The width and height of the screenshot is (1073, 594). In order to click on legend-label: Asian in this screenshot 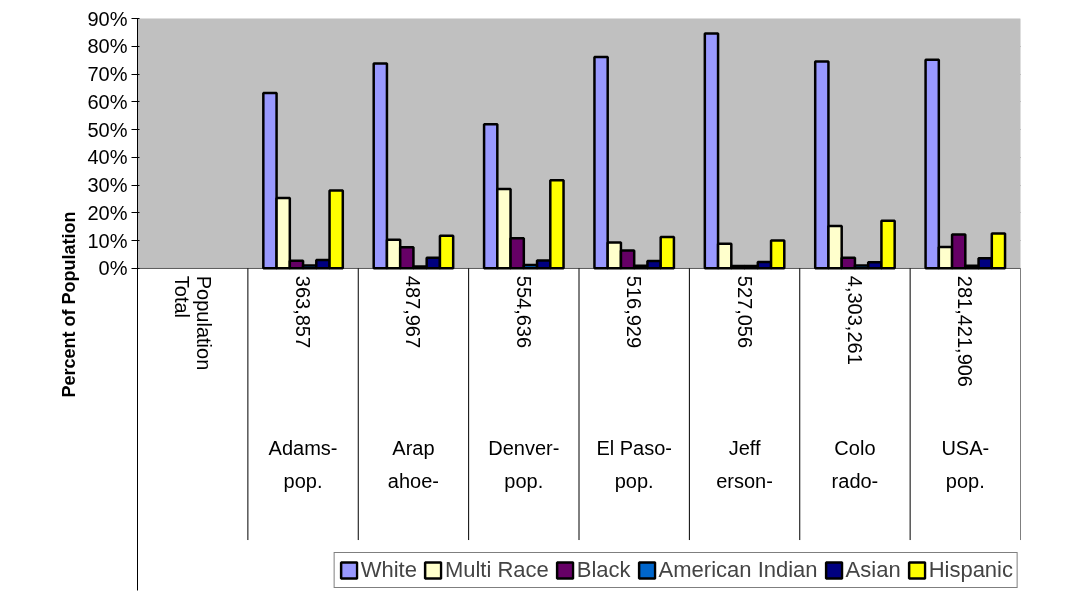, I will do `click(873, 570)`.